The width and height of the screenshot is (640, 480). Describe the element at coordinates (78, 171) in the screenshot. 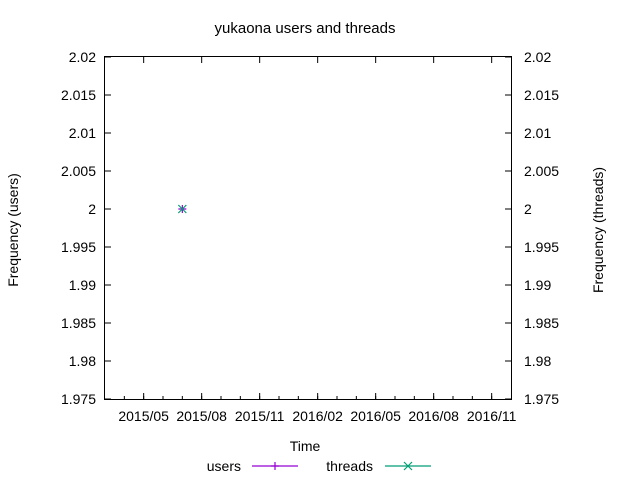

I see `y-tick-label-left: 2.005` at that location.